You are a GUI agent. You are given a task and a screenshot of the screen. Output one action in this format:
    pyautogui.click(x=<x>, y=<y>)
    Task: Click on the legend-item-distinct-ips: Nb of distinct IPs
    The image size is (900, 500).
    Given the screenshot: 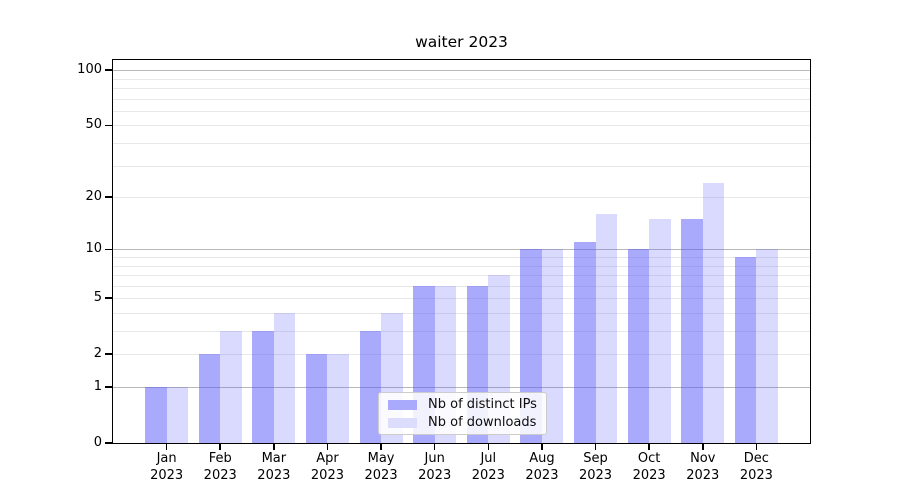 What is the action you would take?
    pyautogui.click(x=462, y=404)
    